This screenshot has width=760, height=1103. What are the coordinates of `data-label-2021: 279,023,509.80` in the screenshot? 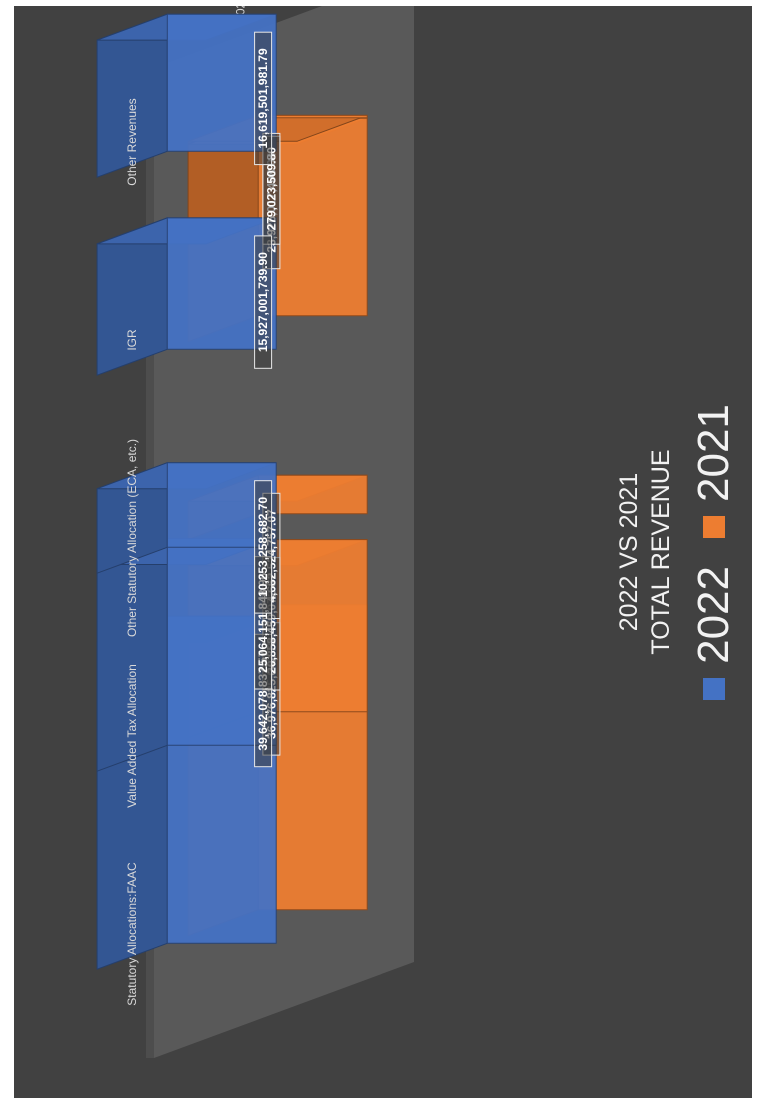 It's located at (271, 189).